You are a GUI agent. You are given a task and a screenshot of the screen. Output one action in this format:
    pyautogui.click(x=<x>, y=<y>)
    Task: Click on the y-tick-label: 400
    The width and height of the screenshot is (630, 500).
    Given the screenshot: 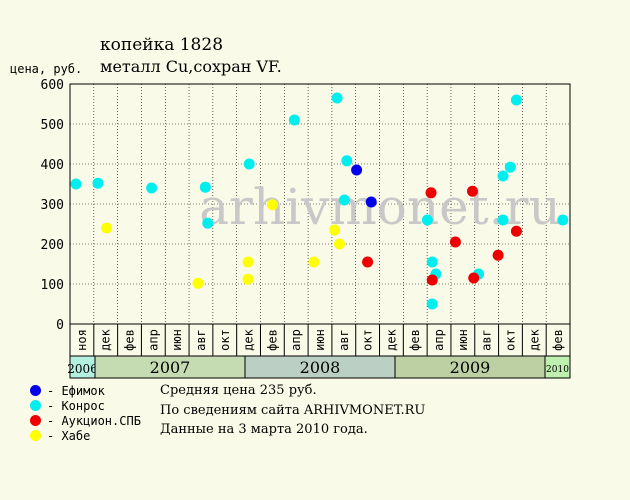 What is the action you would take?
    pyautogui.click(x=52, y=165)
    